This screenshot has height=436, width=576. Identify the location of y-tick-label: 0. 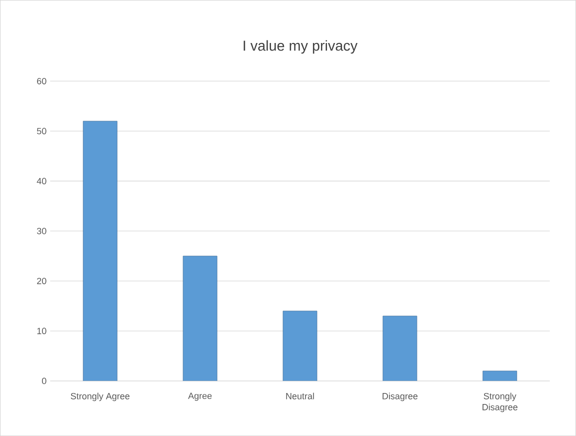
(44, 381).